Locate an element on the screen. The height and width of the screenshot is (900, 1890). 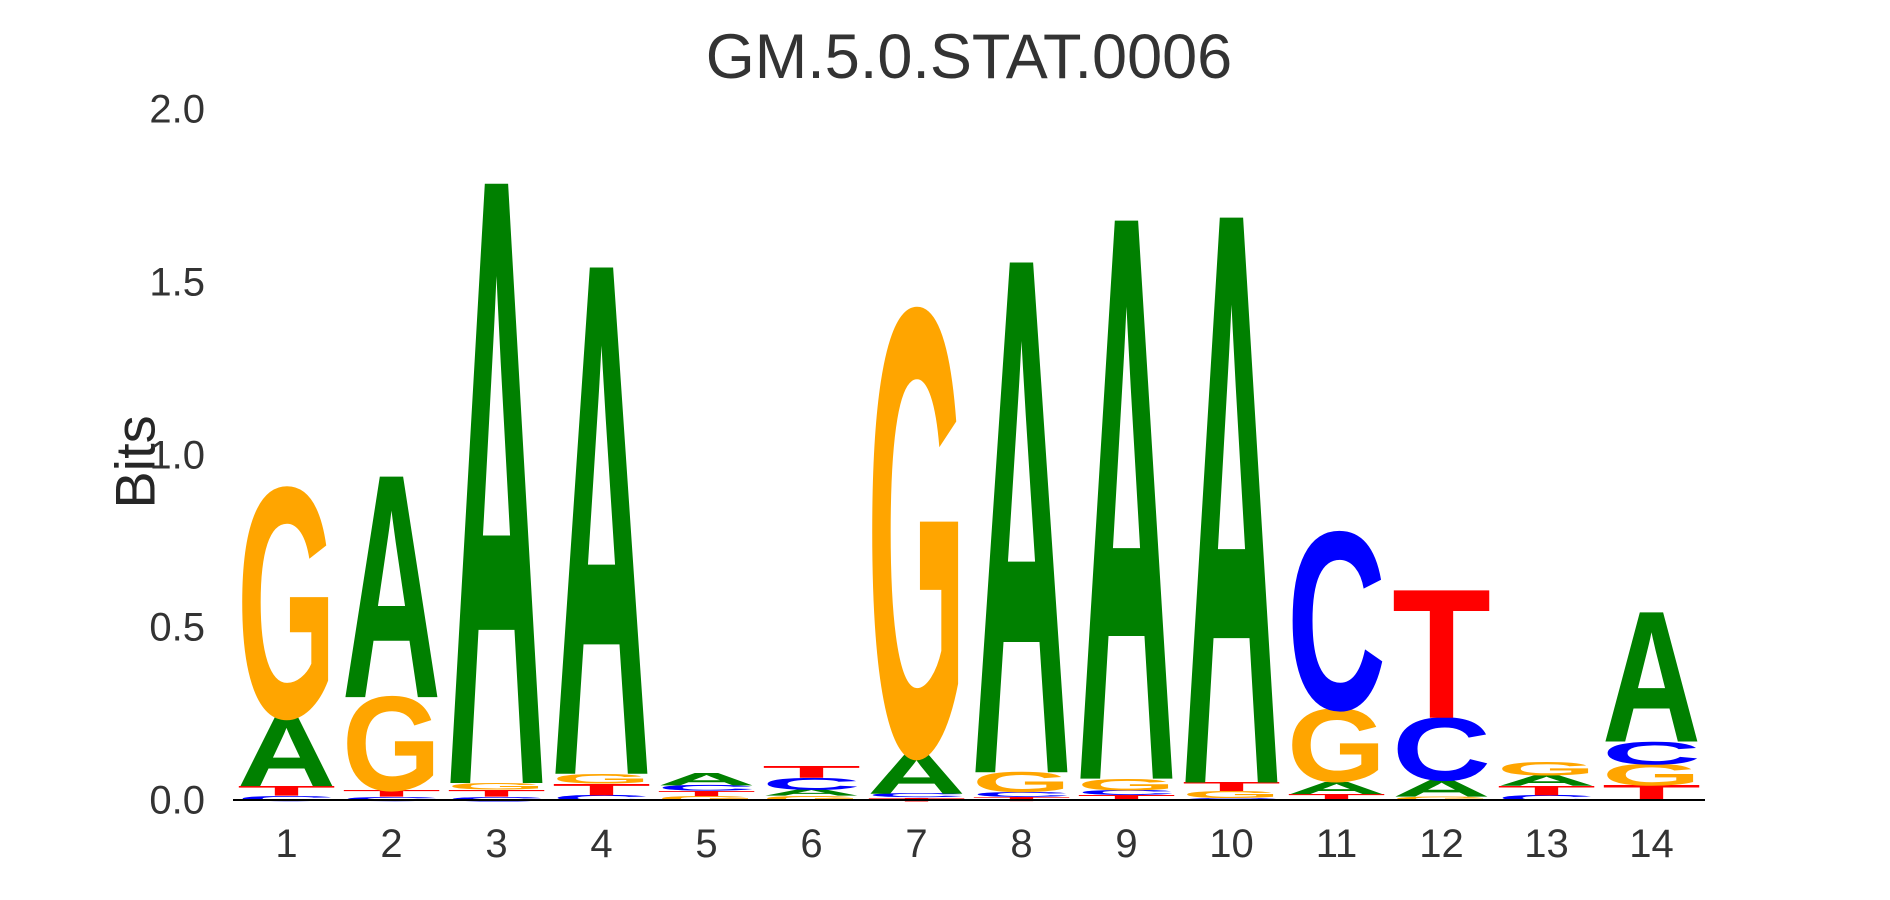
logo-letter-T-pos-12: T is located at coordinates (1441, 655).